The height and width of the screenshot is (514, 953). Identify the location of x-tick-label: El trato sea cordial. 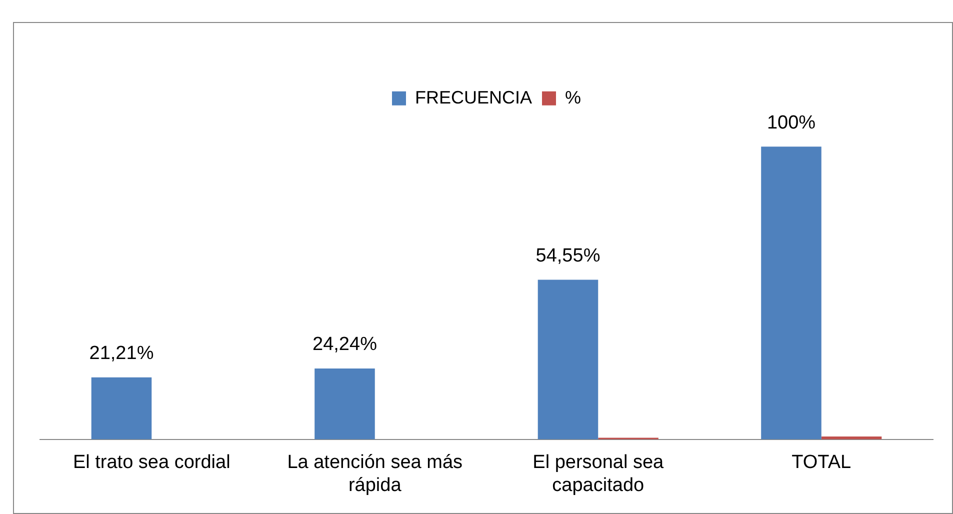
(151, 463).